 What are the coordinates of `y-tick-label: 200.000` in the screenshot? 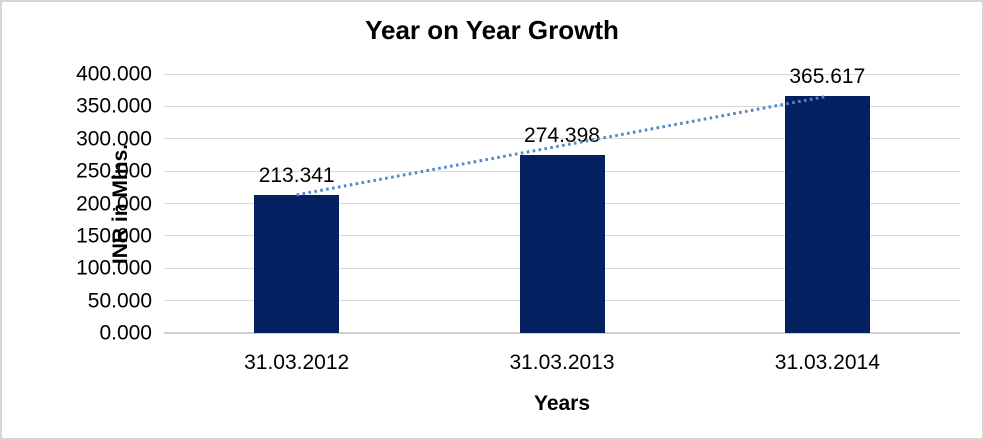 It's located at (114, 203).